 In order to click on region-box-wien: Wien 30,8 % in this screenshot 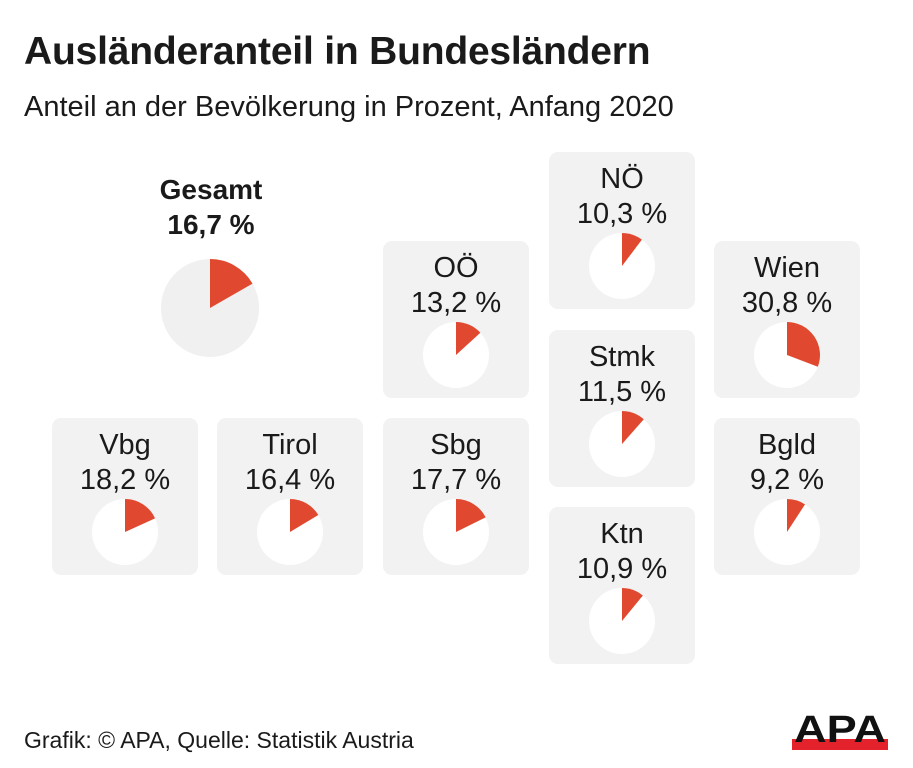, I will do `click(787, 319)`.